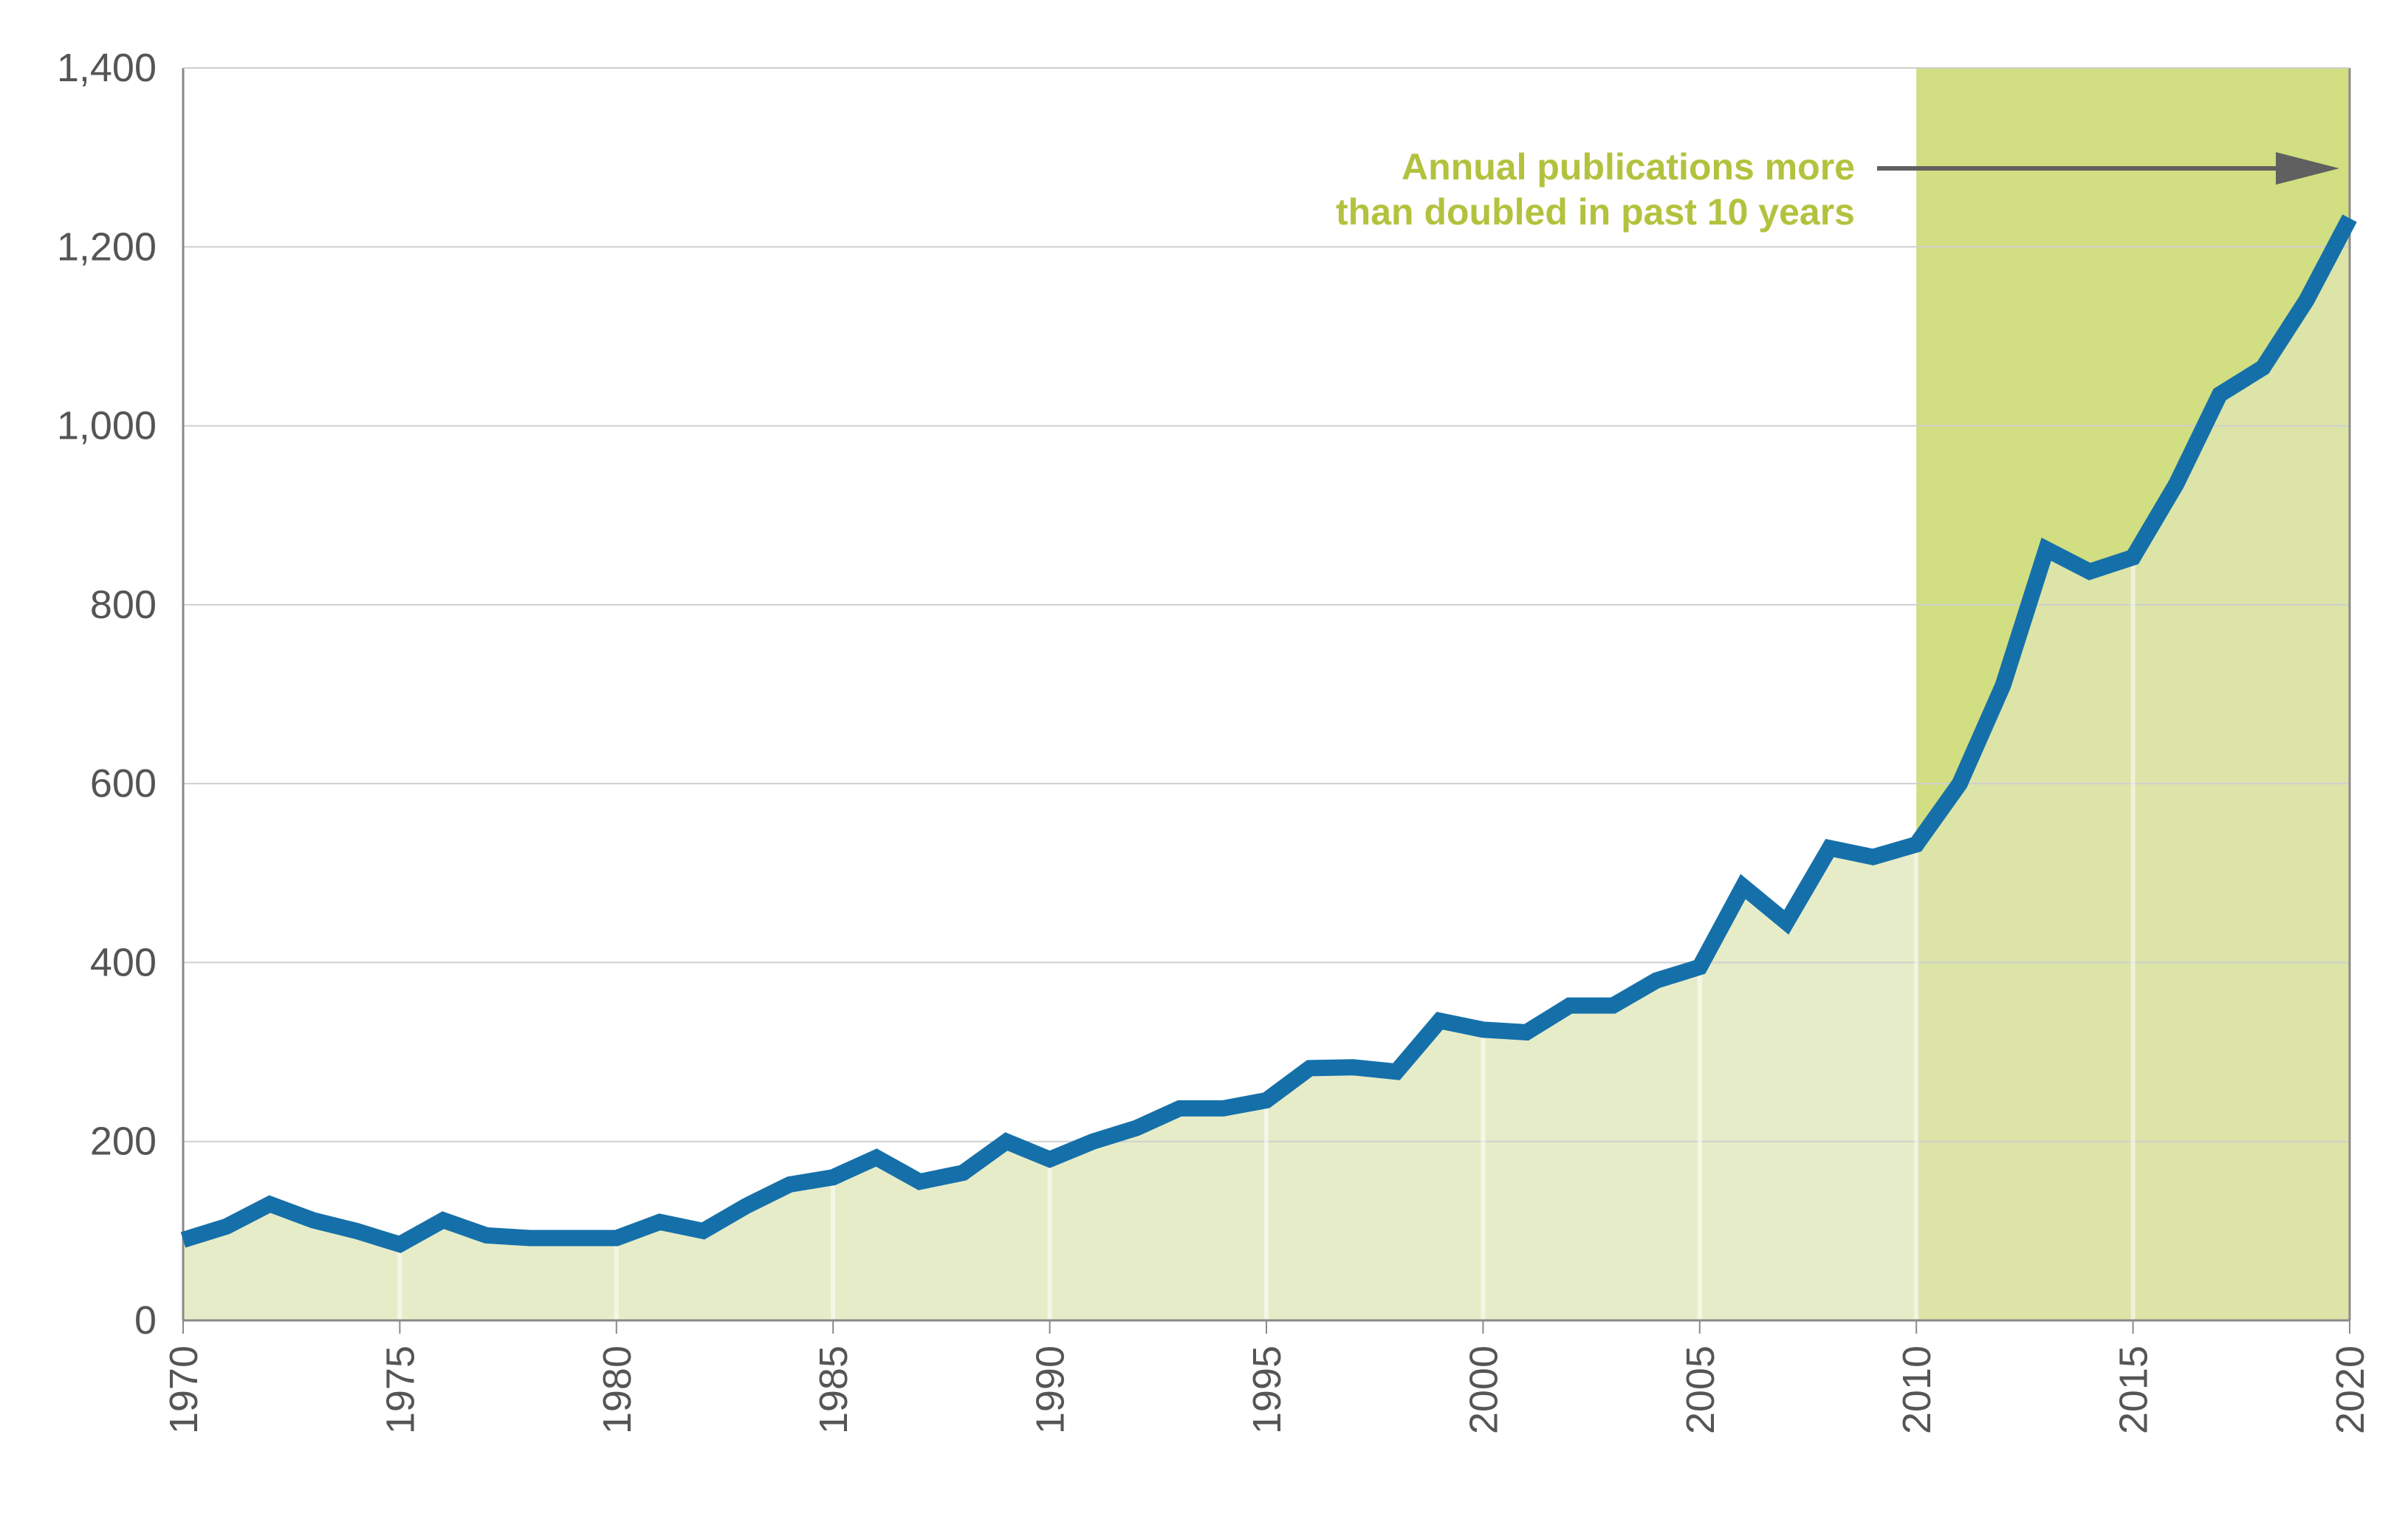 Image resolution: width=2408 pixels, height=1522 pixels. I want to click on y-tick-label: 1,000, so click(107, 426).